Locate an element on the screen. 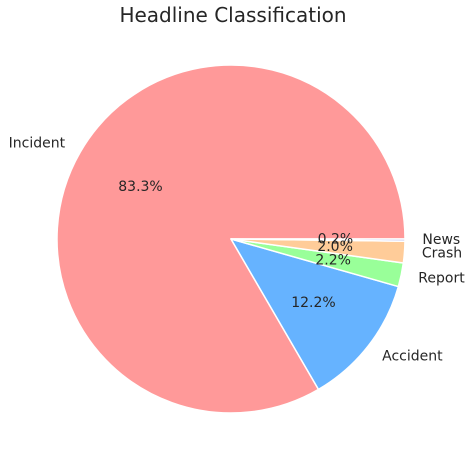 This screenshot has width=466, height=474. pie-slice-news is located at coordinates (318, 240).